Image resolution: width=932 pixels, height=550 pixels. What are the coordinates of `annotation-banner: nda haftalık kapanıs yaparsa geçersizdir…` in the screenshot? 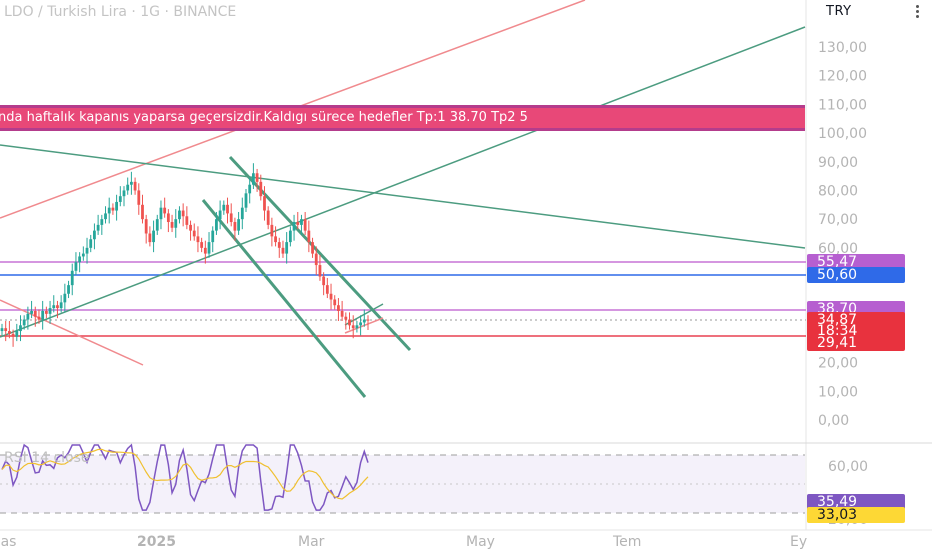 It's located at (402, 118).